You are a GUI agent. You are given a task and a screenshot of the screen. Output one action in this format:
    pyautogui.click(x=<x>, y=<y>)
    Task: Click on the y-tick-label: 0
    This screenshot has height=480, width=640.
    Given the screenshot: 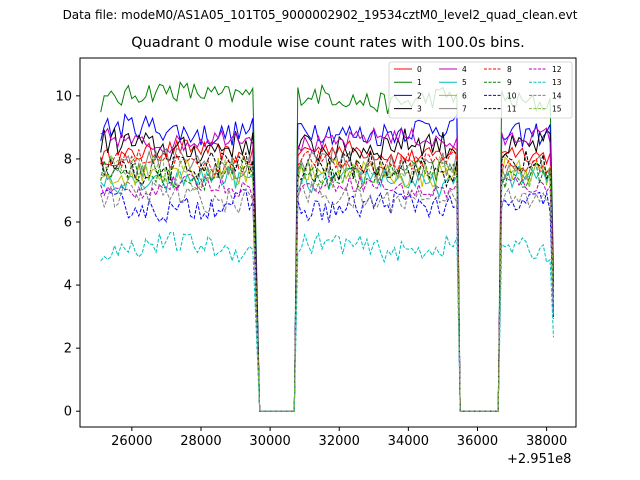 What is the action you would take?
    pyautogui.click(x=68, y=412)
    